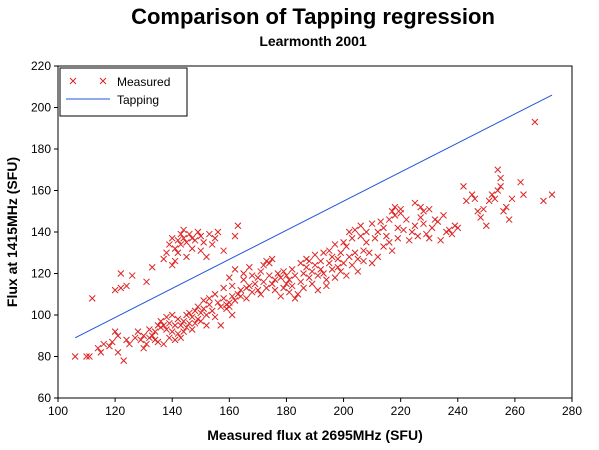 The height and width of the screenshot is (450, 599). I want to click on y-tick-label: 140, so click(41, 232).